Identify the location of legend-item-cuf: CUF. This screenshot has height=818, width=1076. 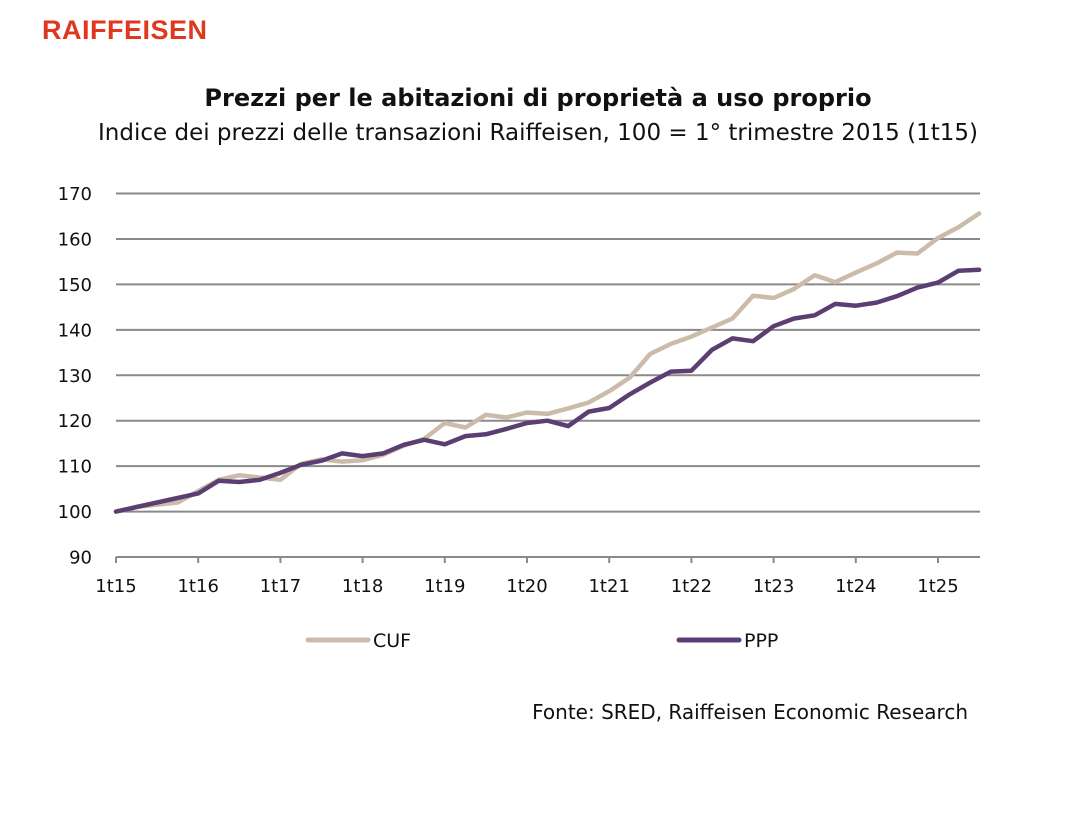
(358, 641).